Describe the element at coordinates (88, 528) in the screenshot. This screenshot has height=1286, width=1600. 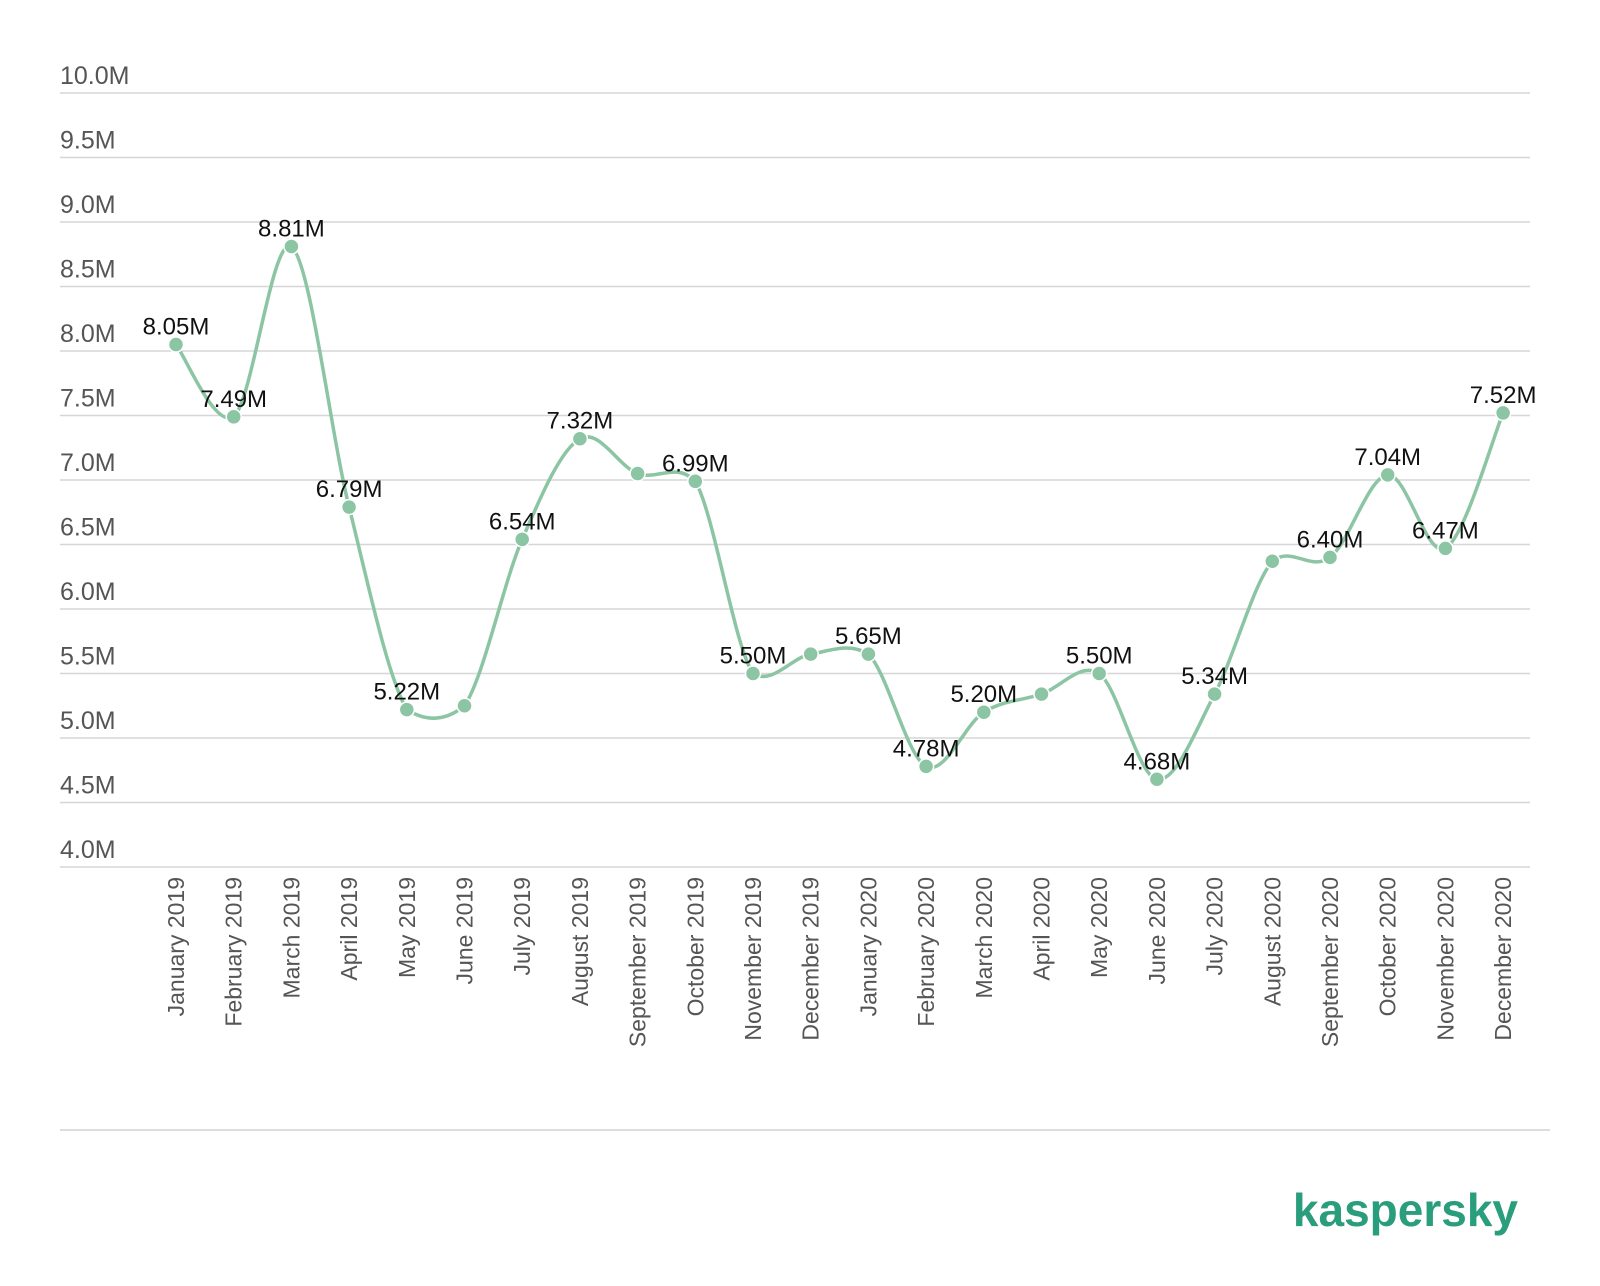
I see `y-tick-label: 6.5M` at that location.